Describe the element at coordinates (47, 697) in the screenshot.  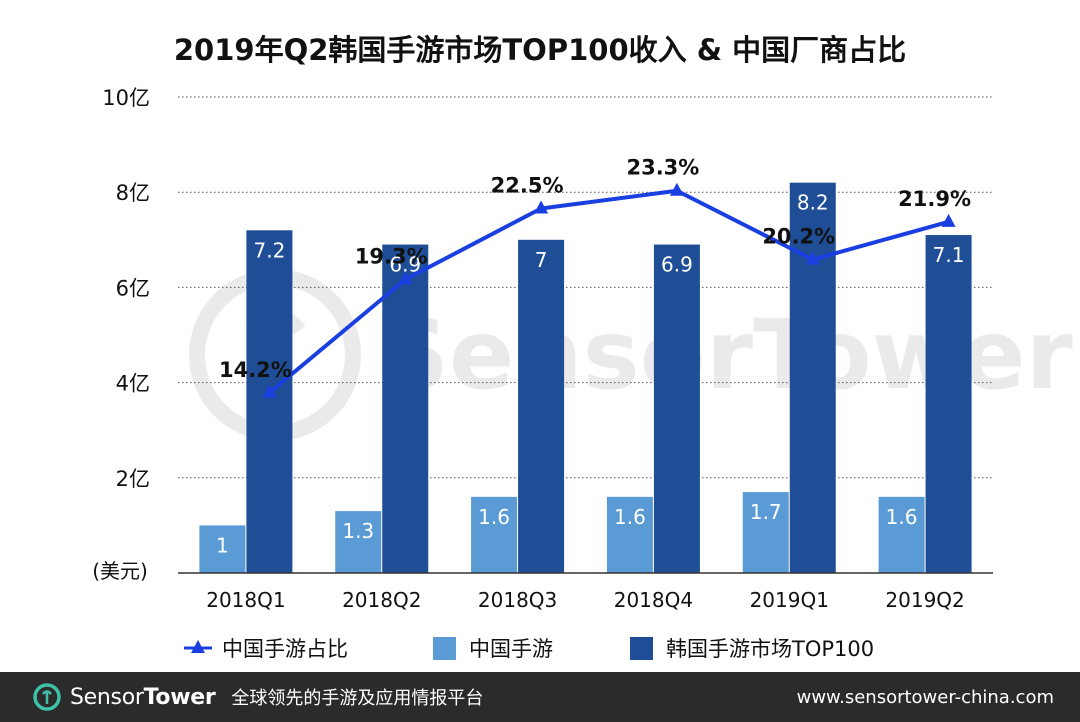
I see `sensortower-logo-icon` at that location.